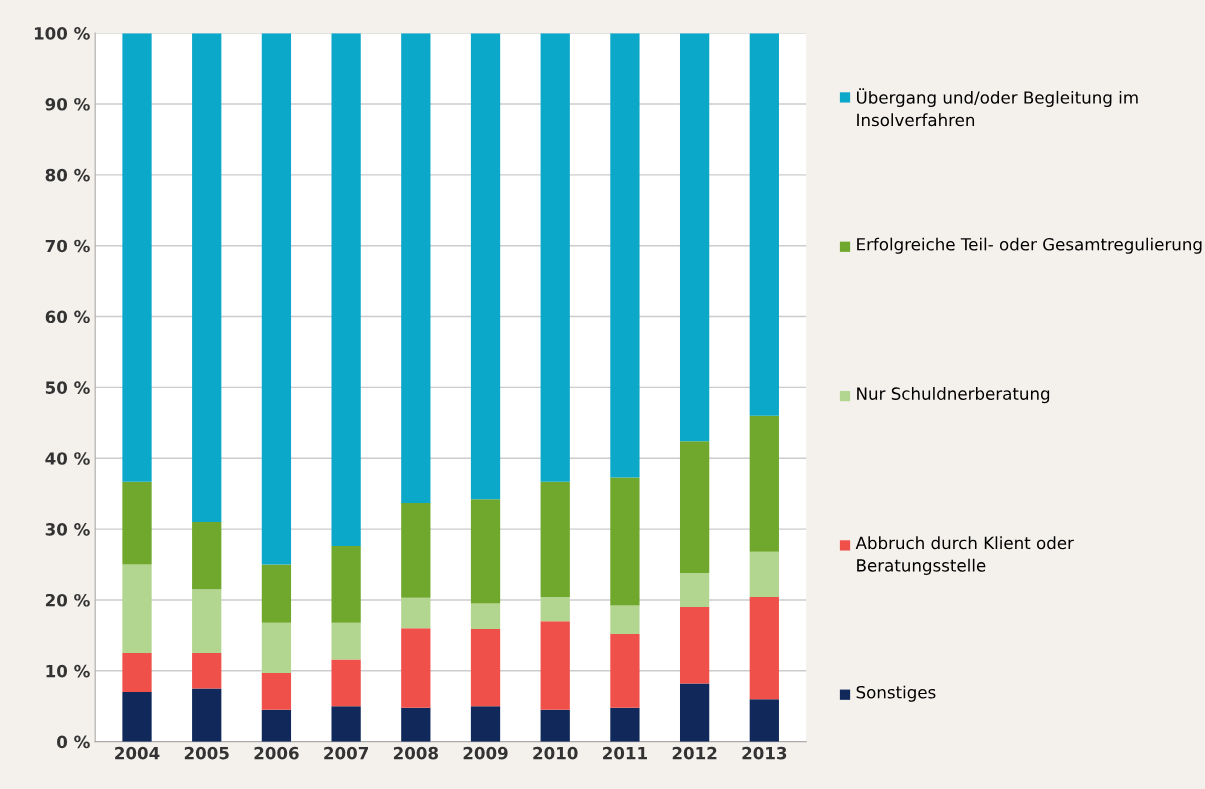  I want to click on y-tick-label: 60 %, so click(67, 317).